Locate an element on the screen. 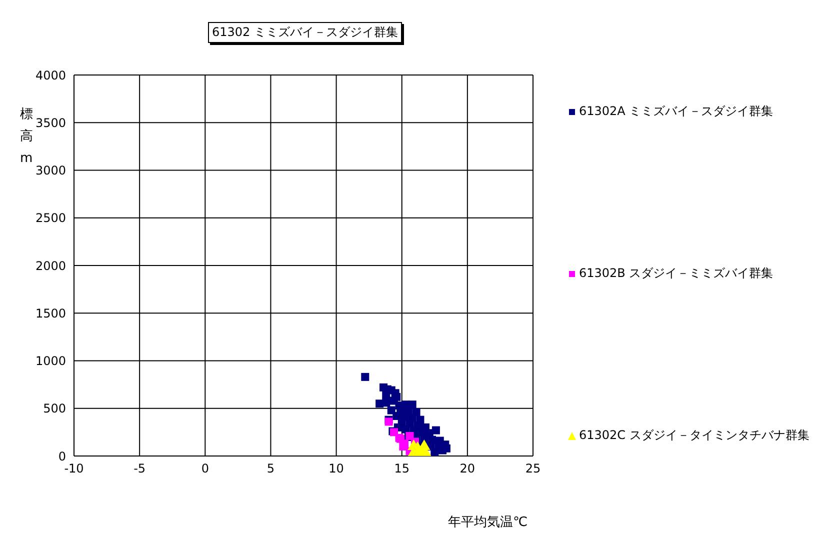 Image resolution: width=816 pixels, height=534 pixels. y-tick-label: 3000 is located at coordinates (50, 171).